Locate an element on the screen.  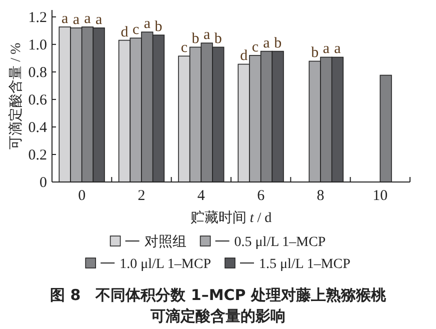
legend-label: 1.0 μl/L 1–MCP is located at coordinates (166, 264).